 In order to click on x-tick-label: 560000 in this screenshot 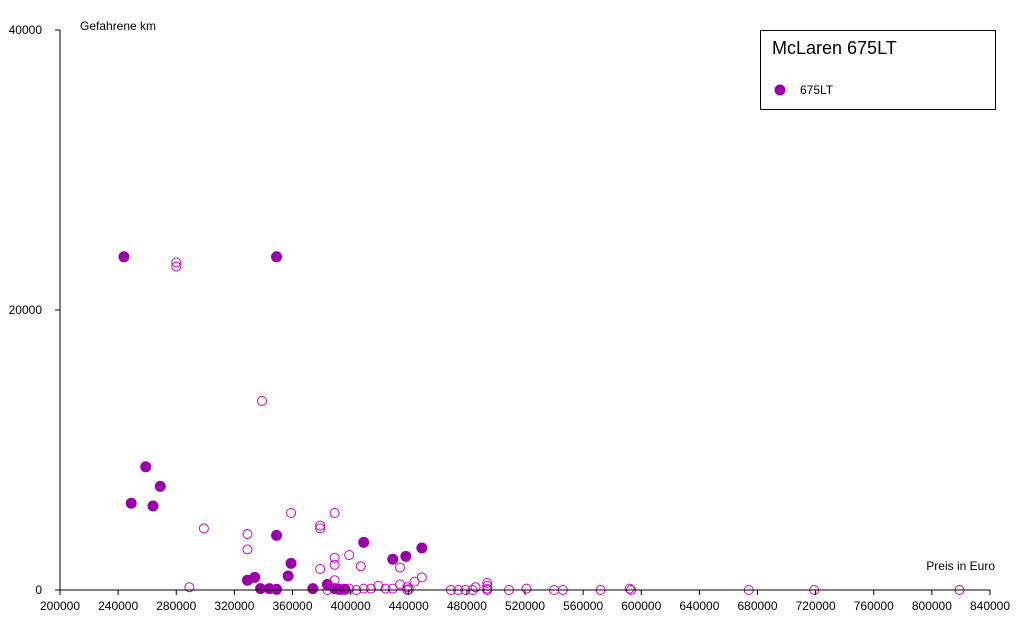, I will do `click(583, 606)`.